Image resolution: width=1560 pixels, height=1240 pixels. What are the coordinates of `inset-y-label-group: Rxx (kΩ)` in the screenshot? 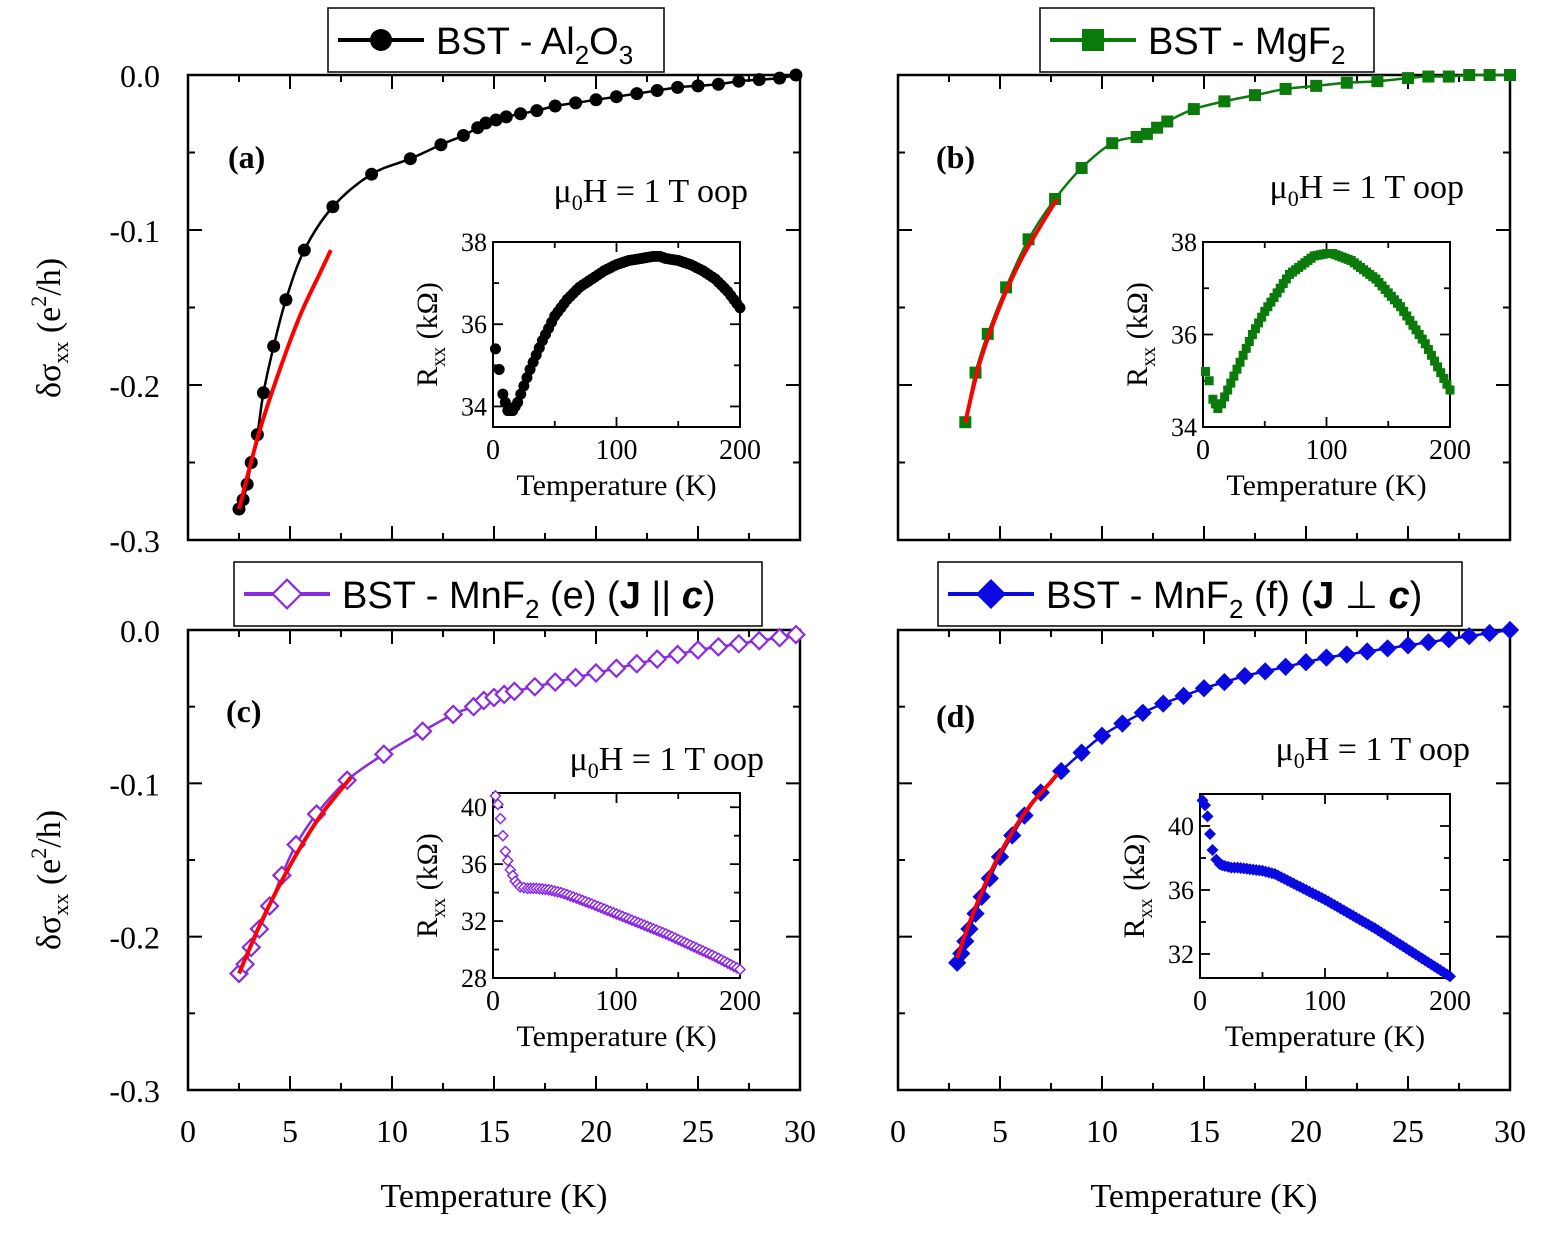 It's located at (1137, 886).